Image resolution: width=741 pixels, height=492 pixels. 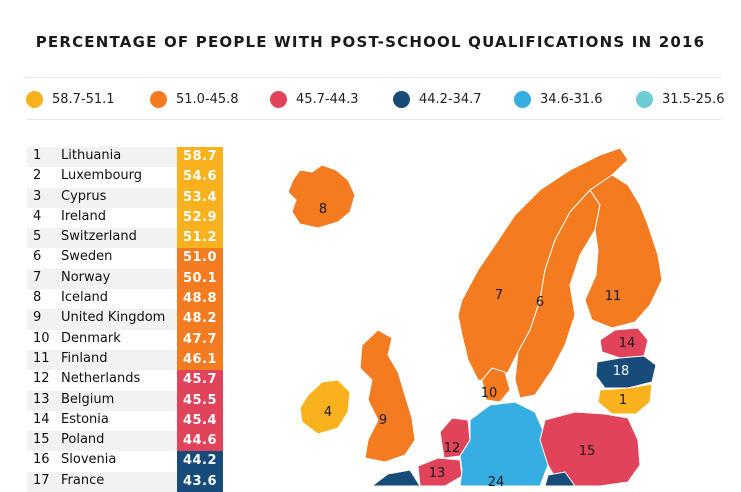 I want to click on legend-label: 45.7-44.3, so click(x=327, y=99).